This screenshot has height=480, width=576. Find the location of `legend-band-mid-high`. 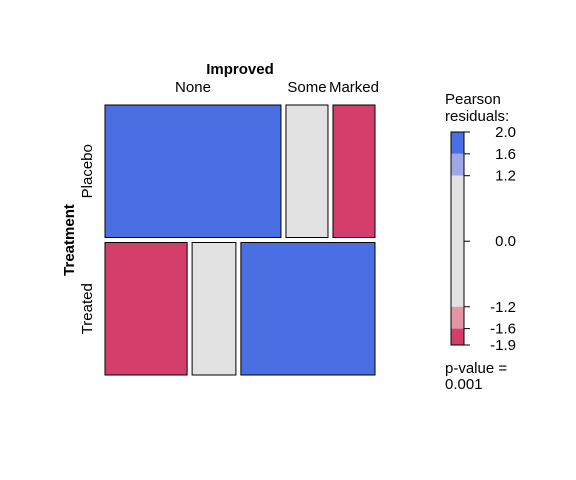

legend-band-mid-high is located at coordinates (457, 164).